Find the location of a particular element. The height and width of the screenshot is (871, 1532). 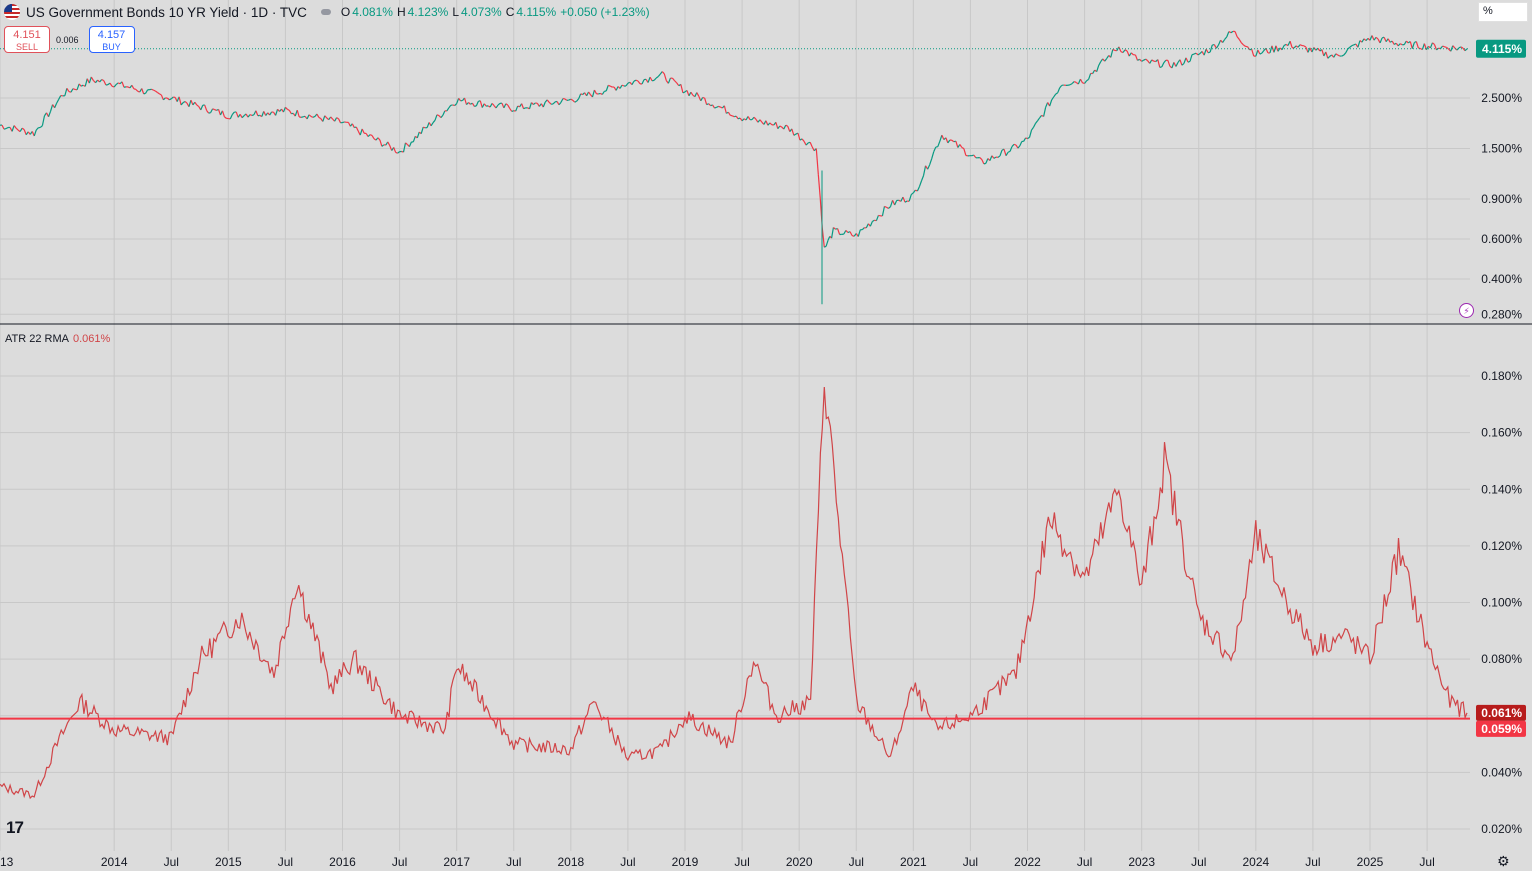

buy-button: 4.157 BUY is located at coordinates (111, 39).